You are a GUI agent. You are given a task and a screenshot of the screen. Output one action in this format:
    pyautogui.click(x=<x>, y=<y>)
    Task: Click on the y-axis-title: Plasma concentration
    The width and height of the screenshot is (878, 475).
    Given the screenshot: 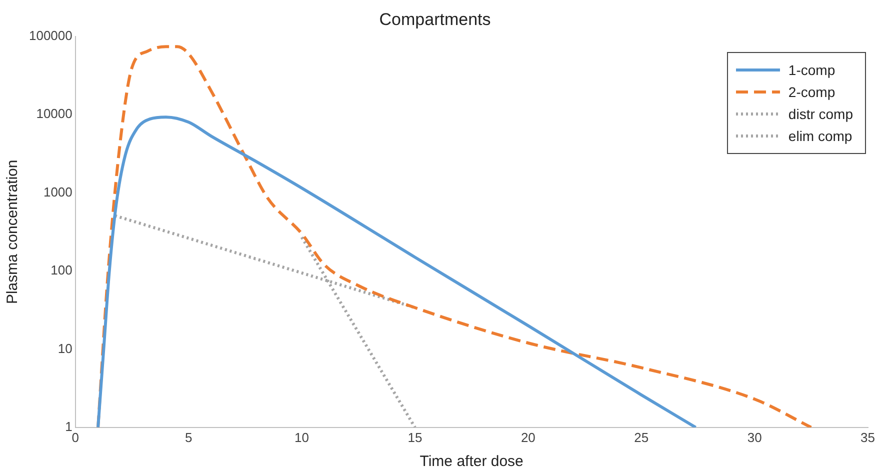 What is the action you would take?
    pyautogui.click(x=13, y=232)
    